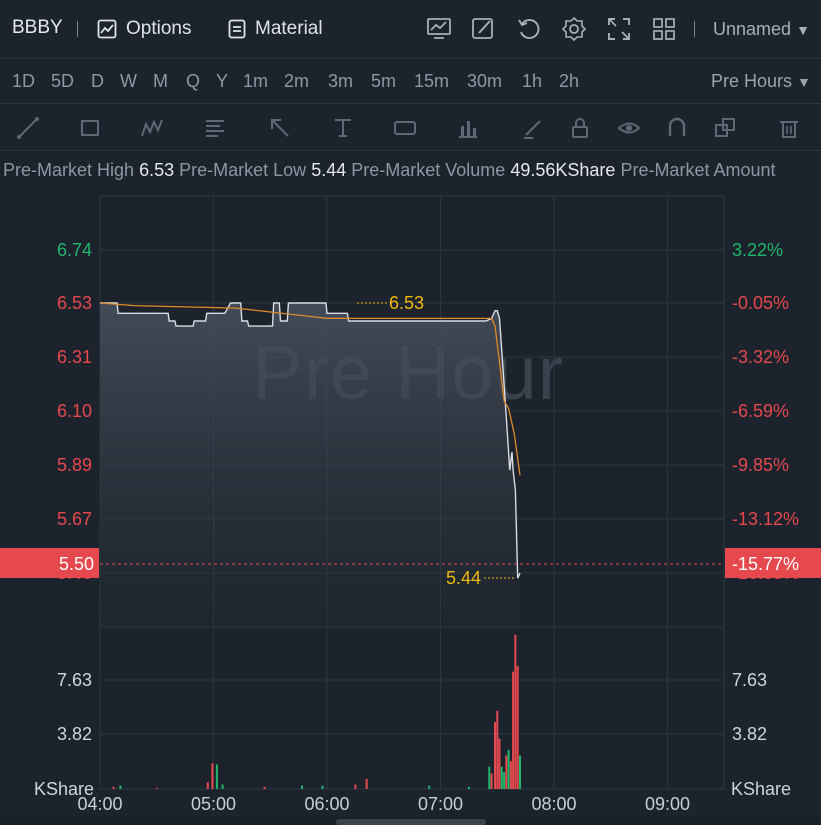  Describe the element at coordinates (765, 564) in the screenshot. I see `current-pct-text: -15.77%` at that location.